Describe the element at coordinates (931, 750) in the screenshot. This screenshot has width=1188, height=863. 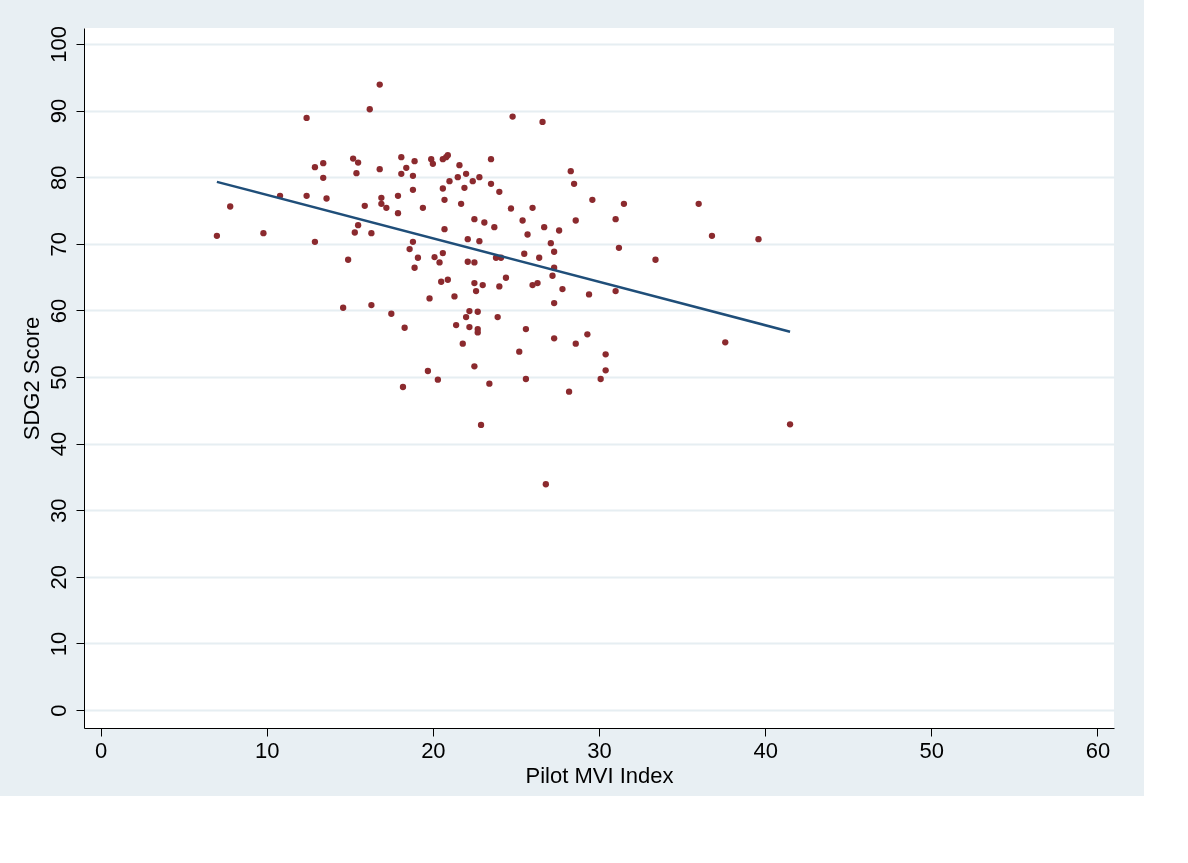
I see `x-tick-label: 50` at that location.